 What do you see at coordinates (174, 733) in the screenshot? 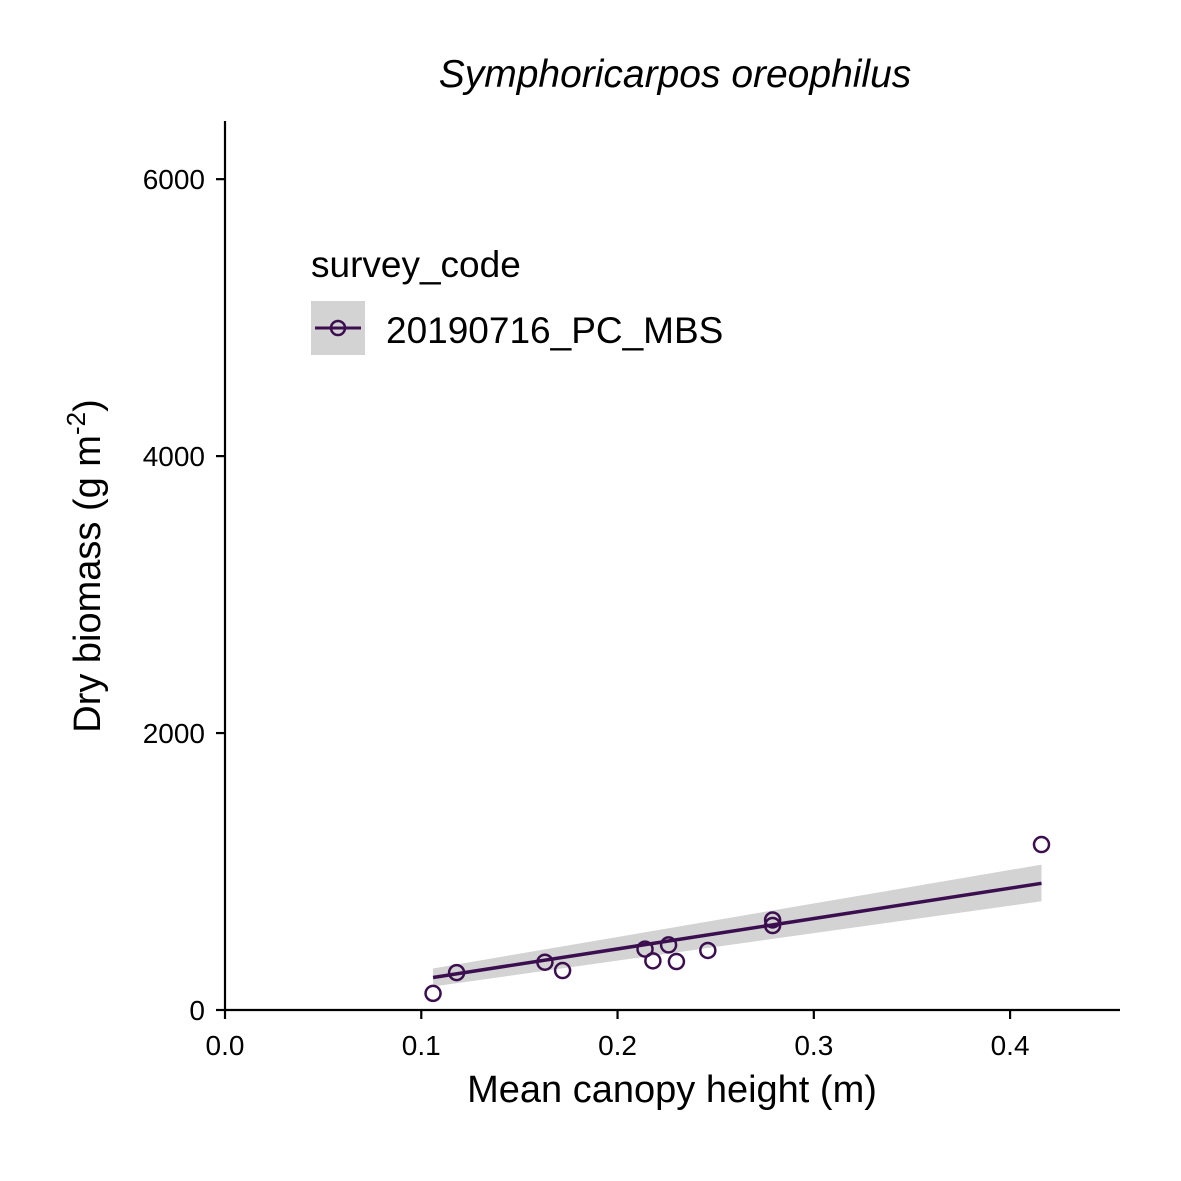
I see `y-tick-label: 2000` at bounding box center [174, 733].